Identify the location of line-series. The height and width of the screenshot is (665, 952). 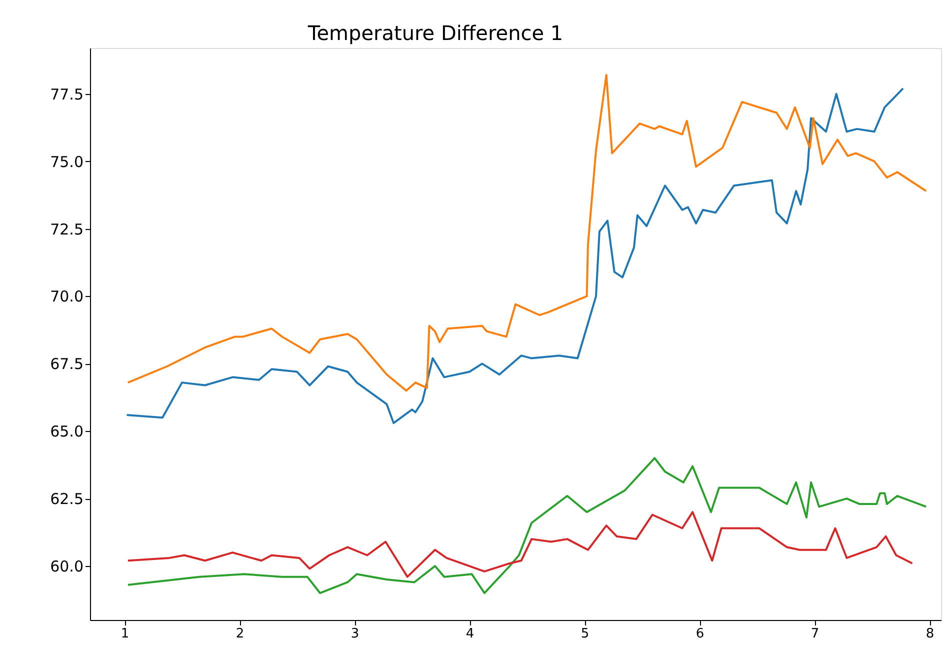
(520, 544).